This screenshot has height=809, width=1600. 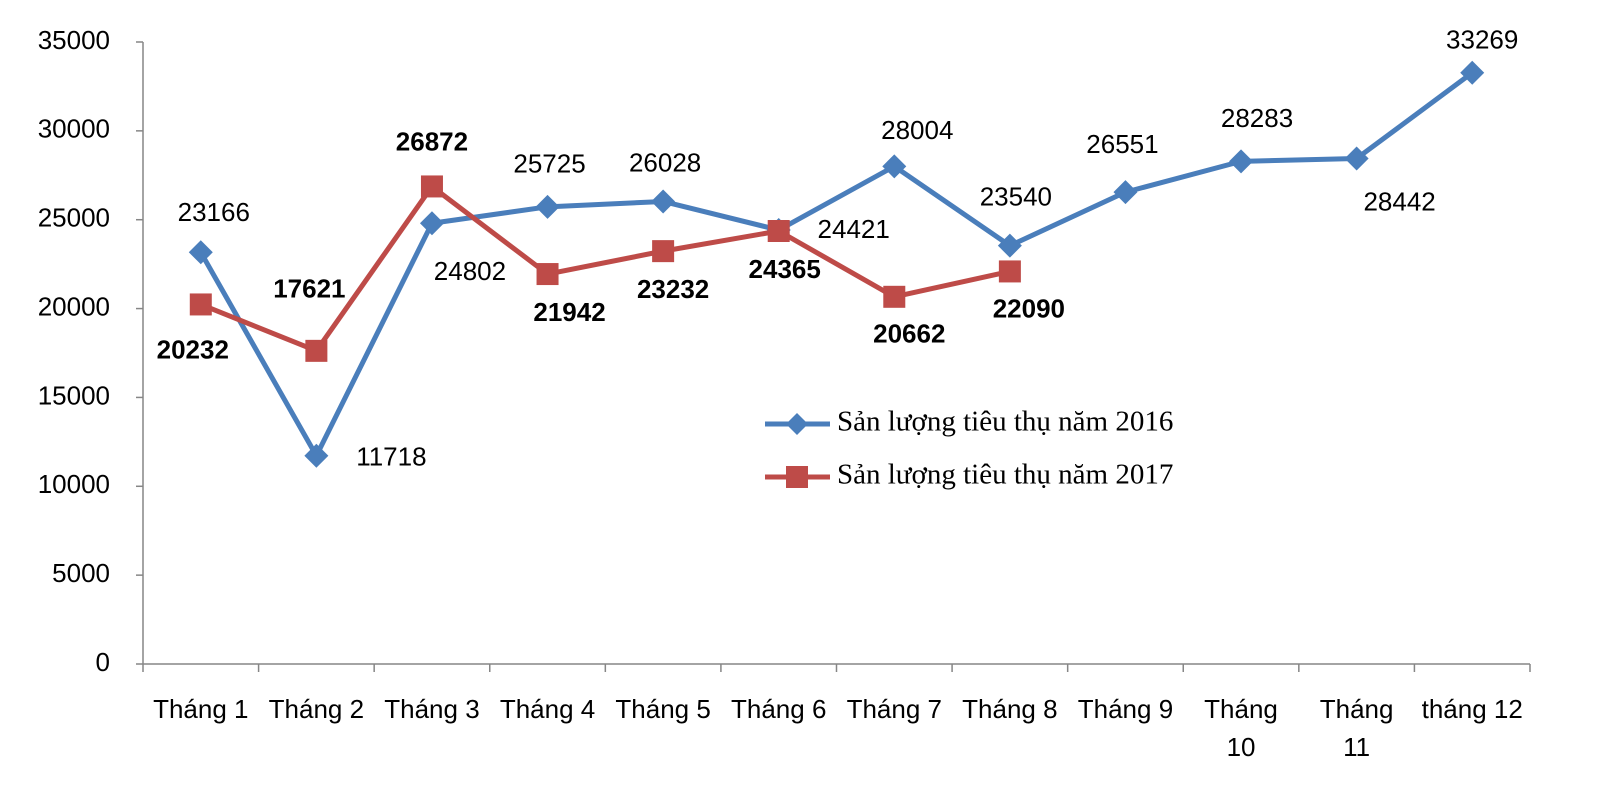 What do you see at coordinates (569, 312) in the screenshot?
I see `data-label: 21942` at bounding box center [569, 312].